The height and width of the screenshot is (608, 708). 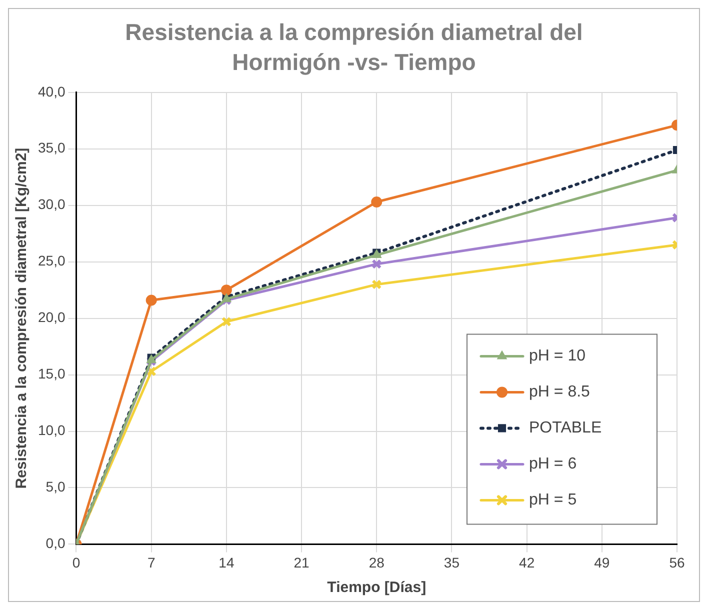 What do you see at coordinates (302, 562) in the screenshot?
I see `x-tick-label: 21` at bounding box center [302, 562].